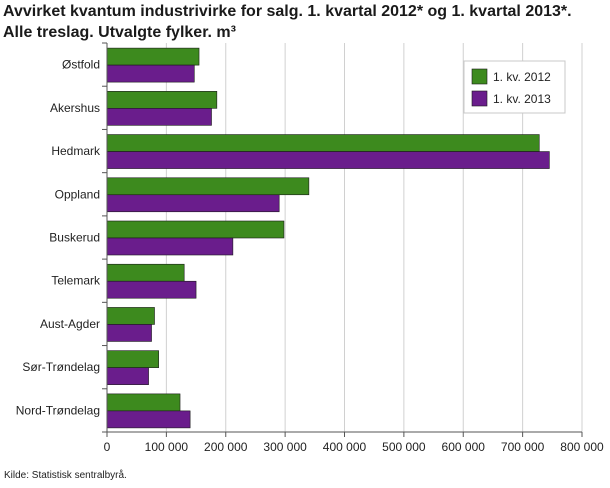 Image resolution: width=610 pixels, height=488 pixels. I want to click on x-tick-label: 400 000, so click(345, 447).